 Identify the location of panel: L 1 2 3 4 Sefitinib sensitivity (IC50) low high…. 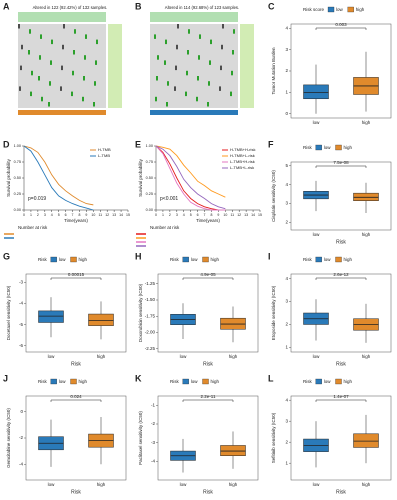
(330, 434).